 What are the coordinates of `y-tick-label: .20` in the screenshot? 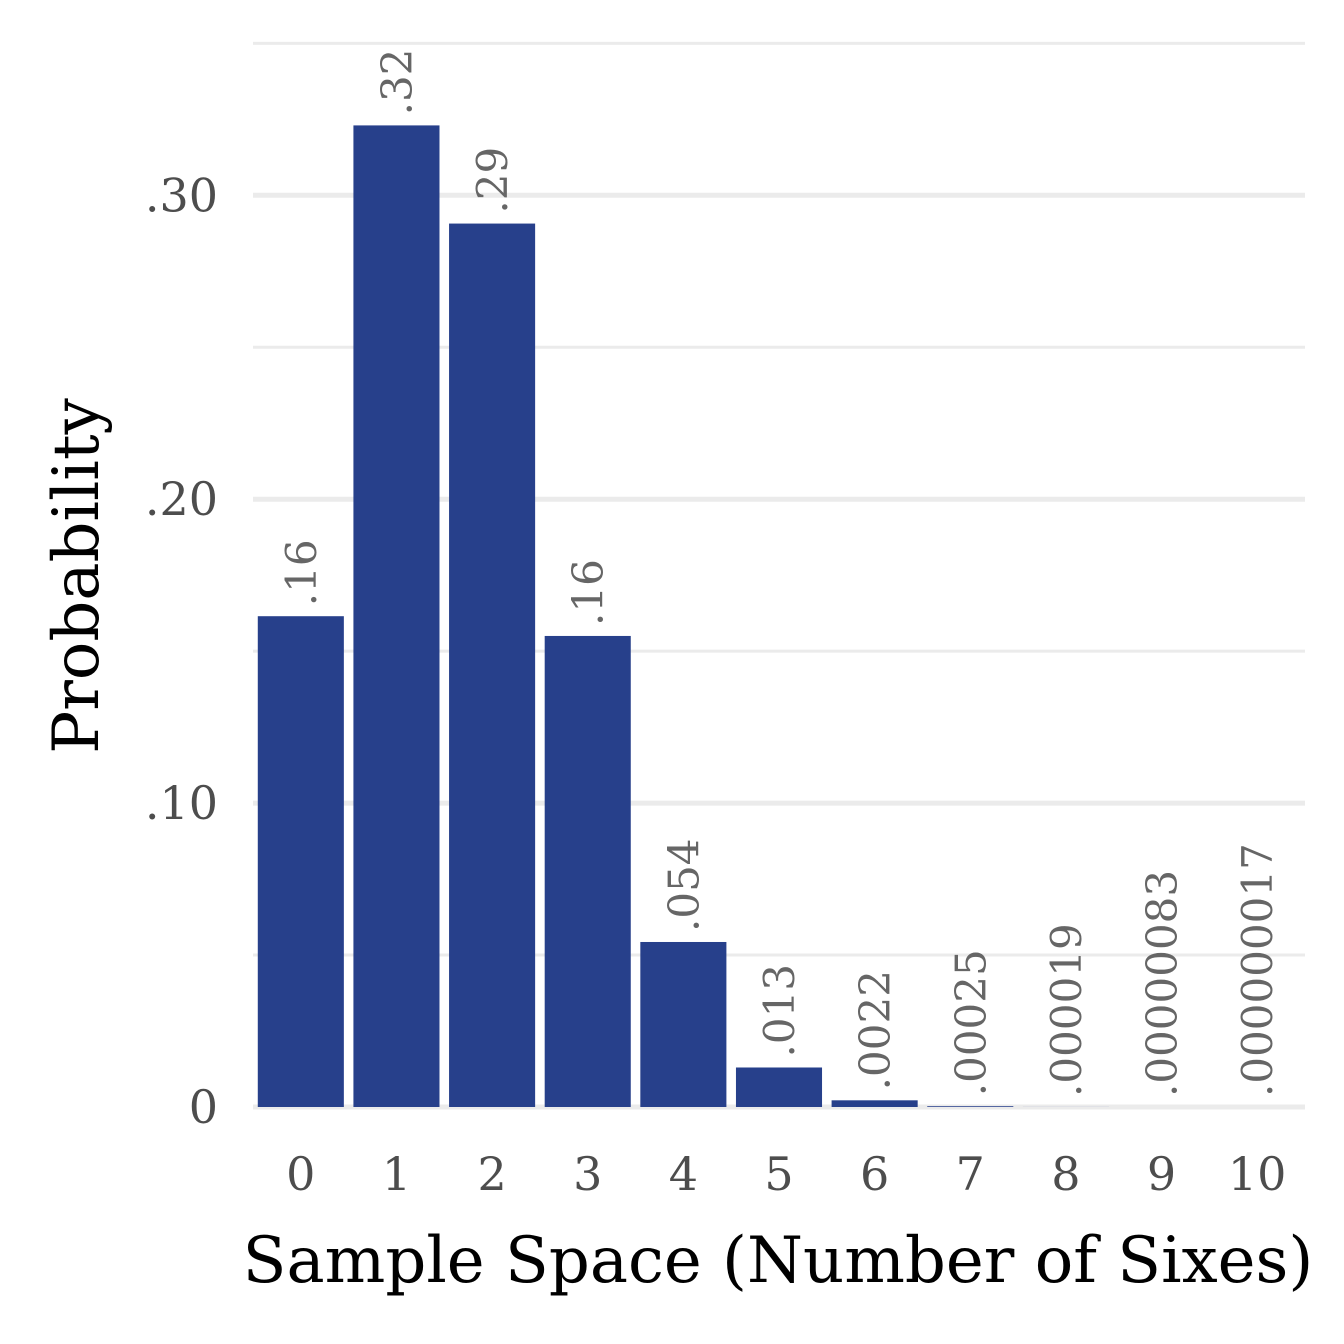 It's located at (181, 499).